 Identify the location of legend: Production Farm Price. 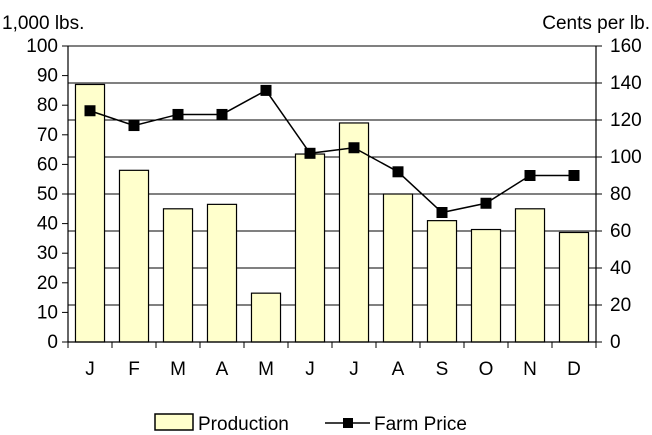
(310, 424).